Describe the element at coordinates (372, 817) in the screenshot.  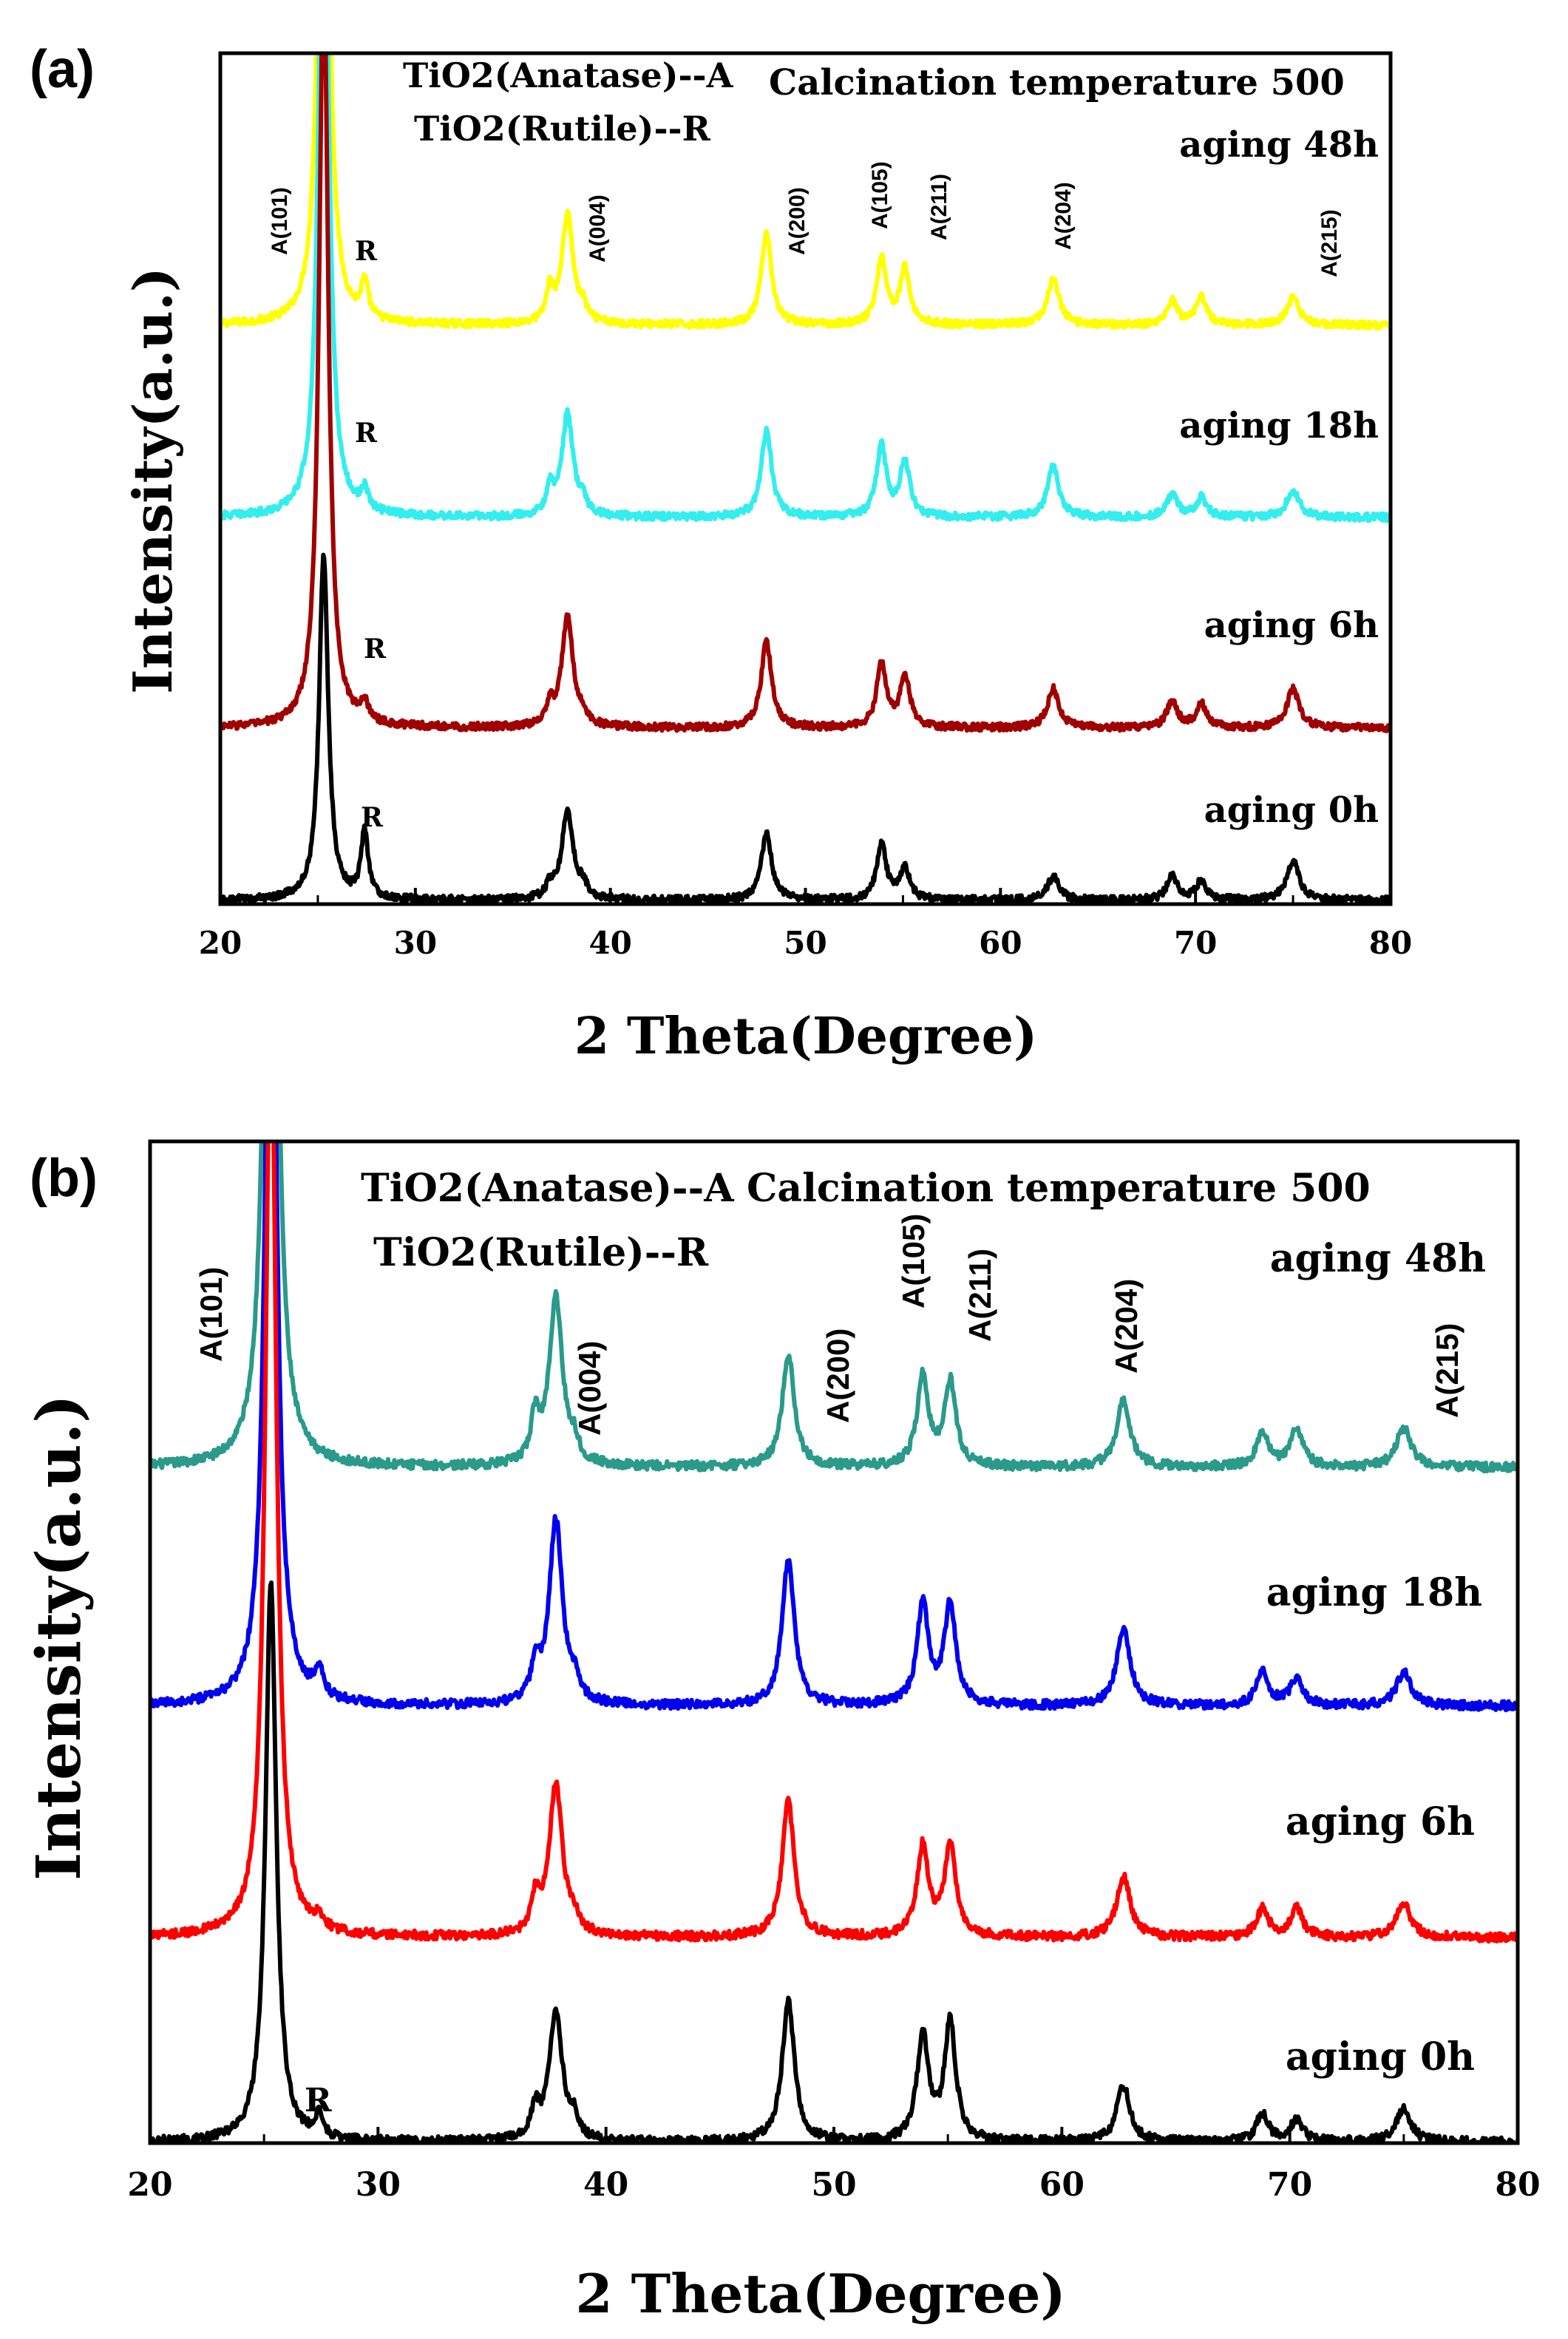
I see `panel-a-rutile-marker-0h: R` at that location.